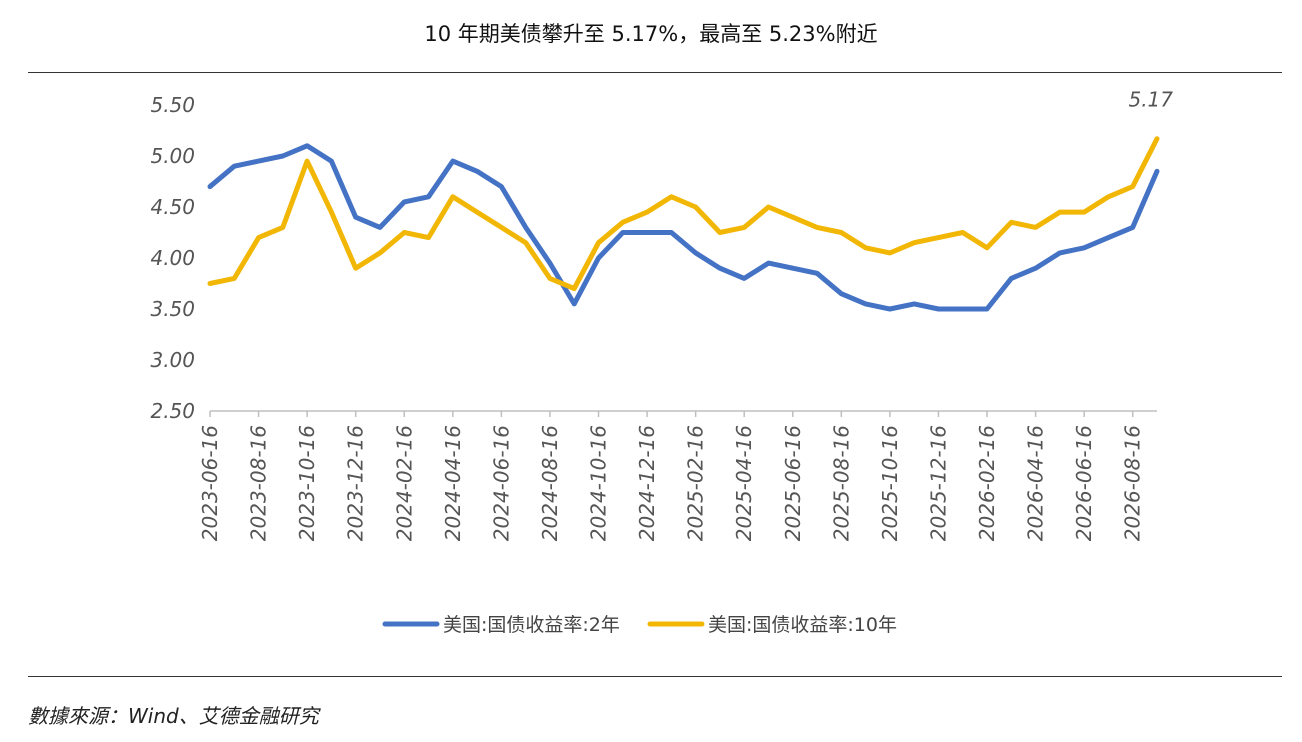  What do you see at coordinates (651, 34) in the screenshot?
I see `chart-title: 10 年期美债攀升至 5.17%，最高至 5.23%附近` at bounding box center [651, 34].